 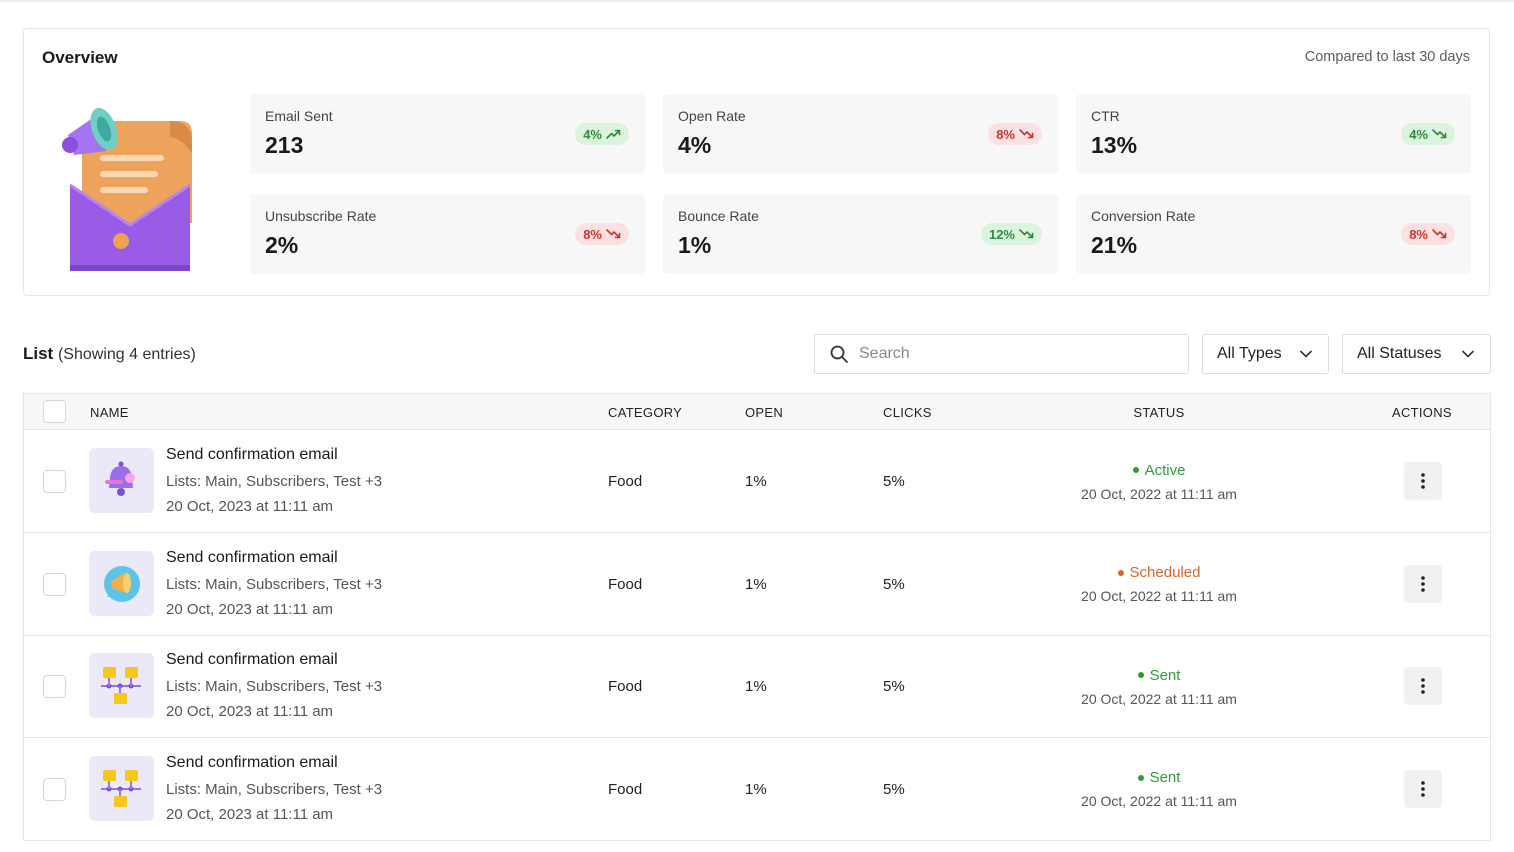 I want to click on metric-value: 213, so click(x=284, y=145).